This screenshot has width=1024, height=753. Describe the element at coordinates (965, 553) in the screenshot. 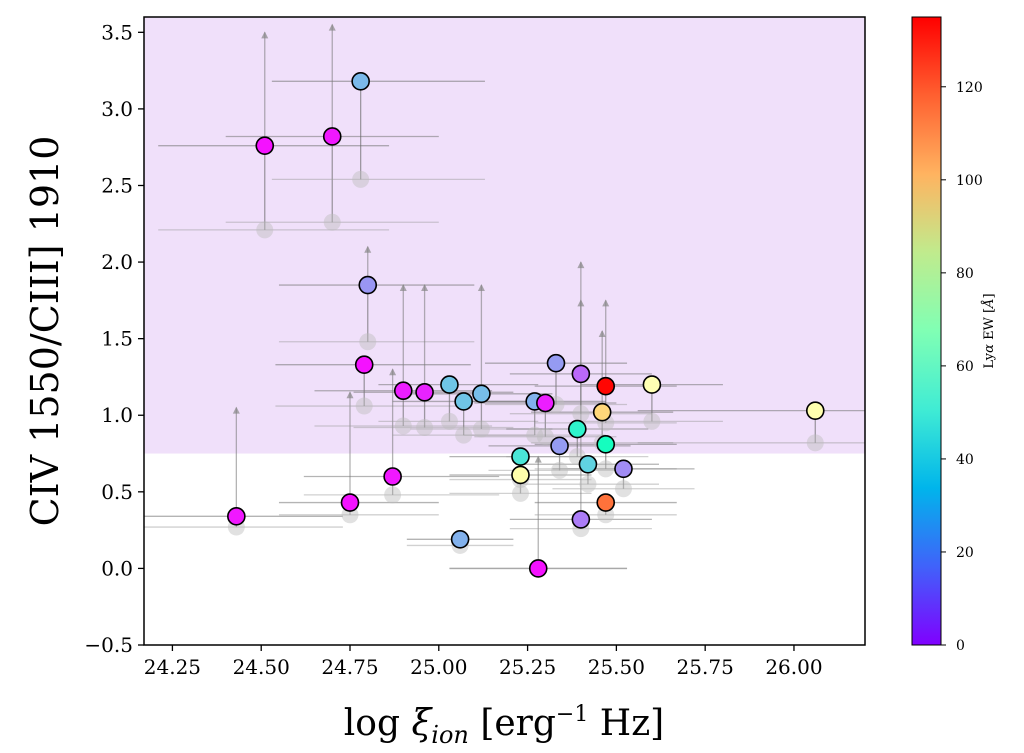

I see `colorbar-tick-label: 20` at that location.